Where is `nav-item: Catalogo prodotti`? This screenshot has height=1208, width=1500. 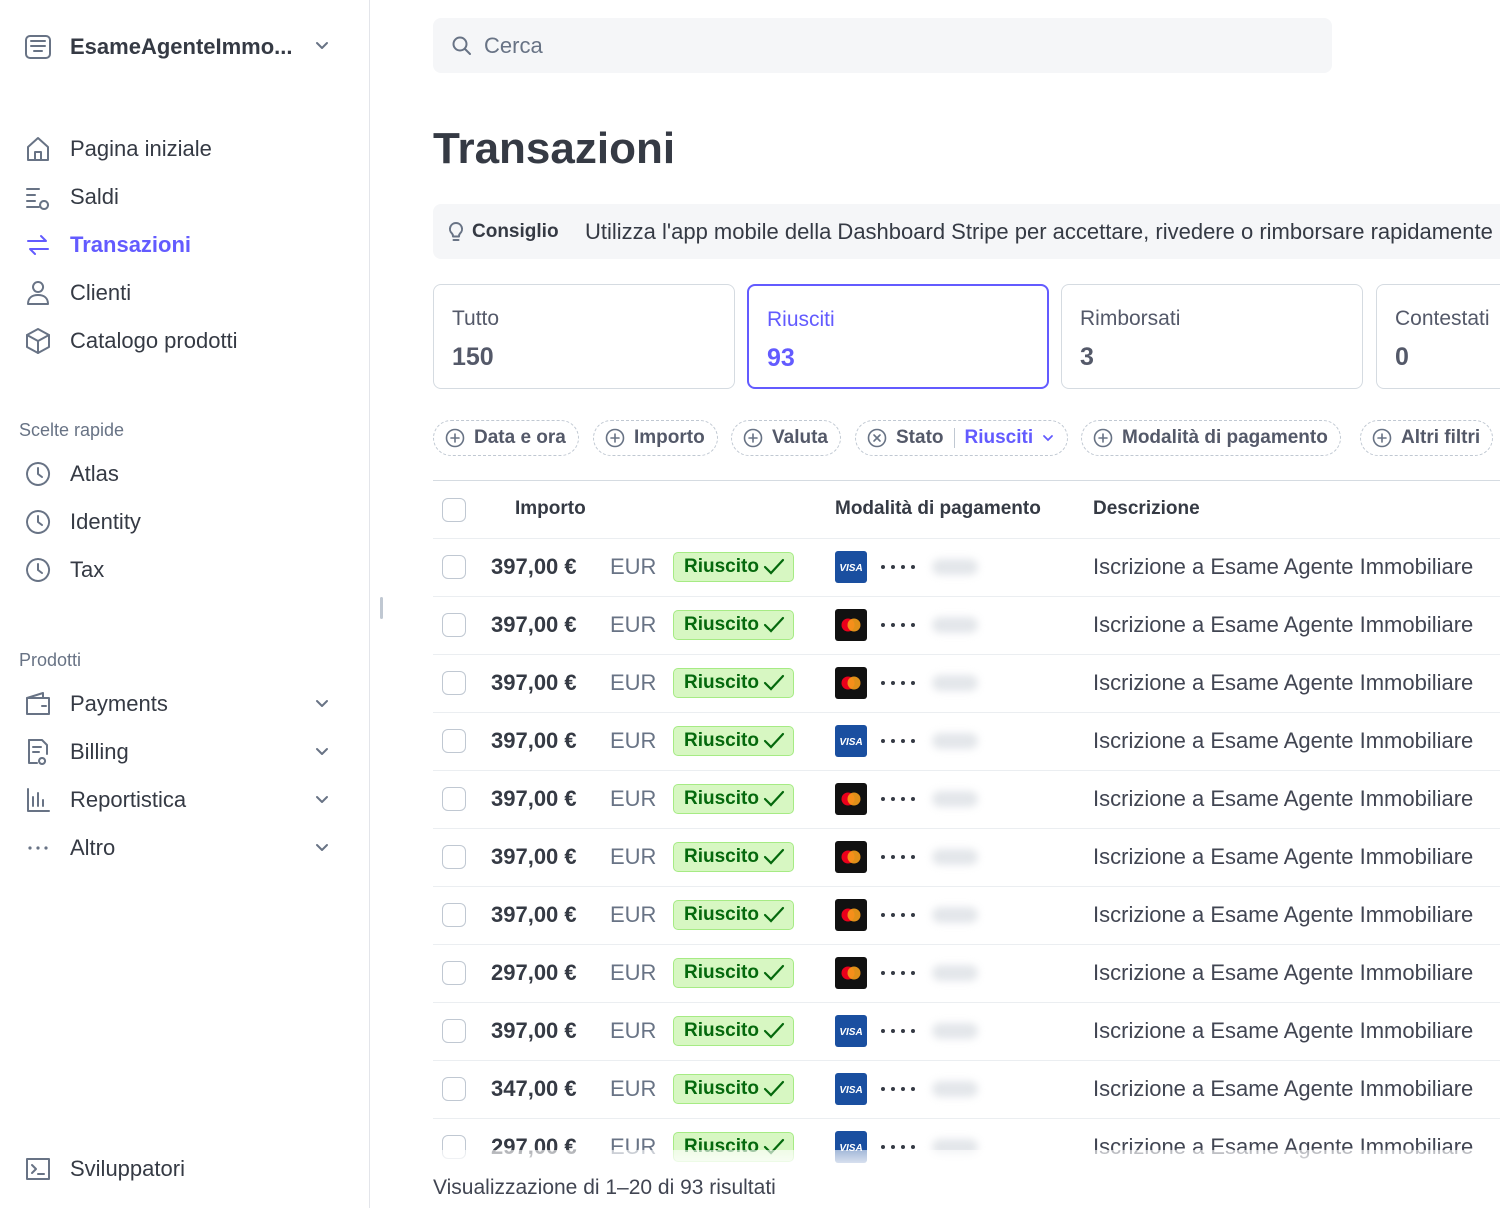 nav-item: Catalogo prodotti is located at coordinates (154, 340).